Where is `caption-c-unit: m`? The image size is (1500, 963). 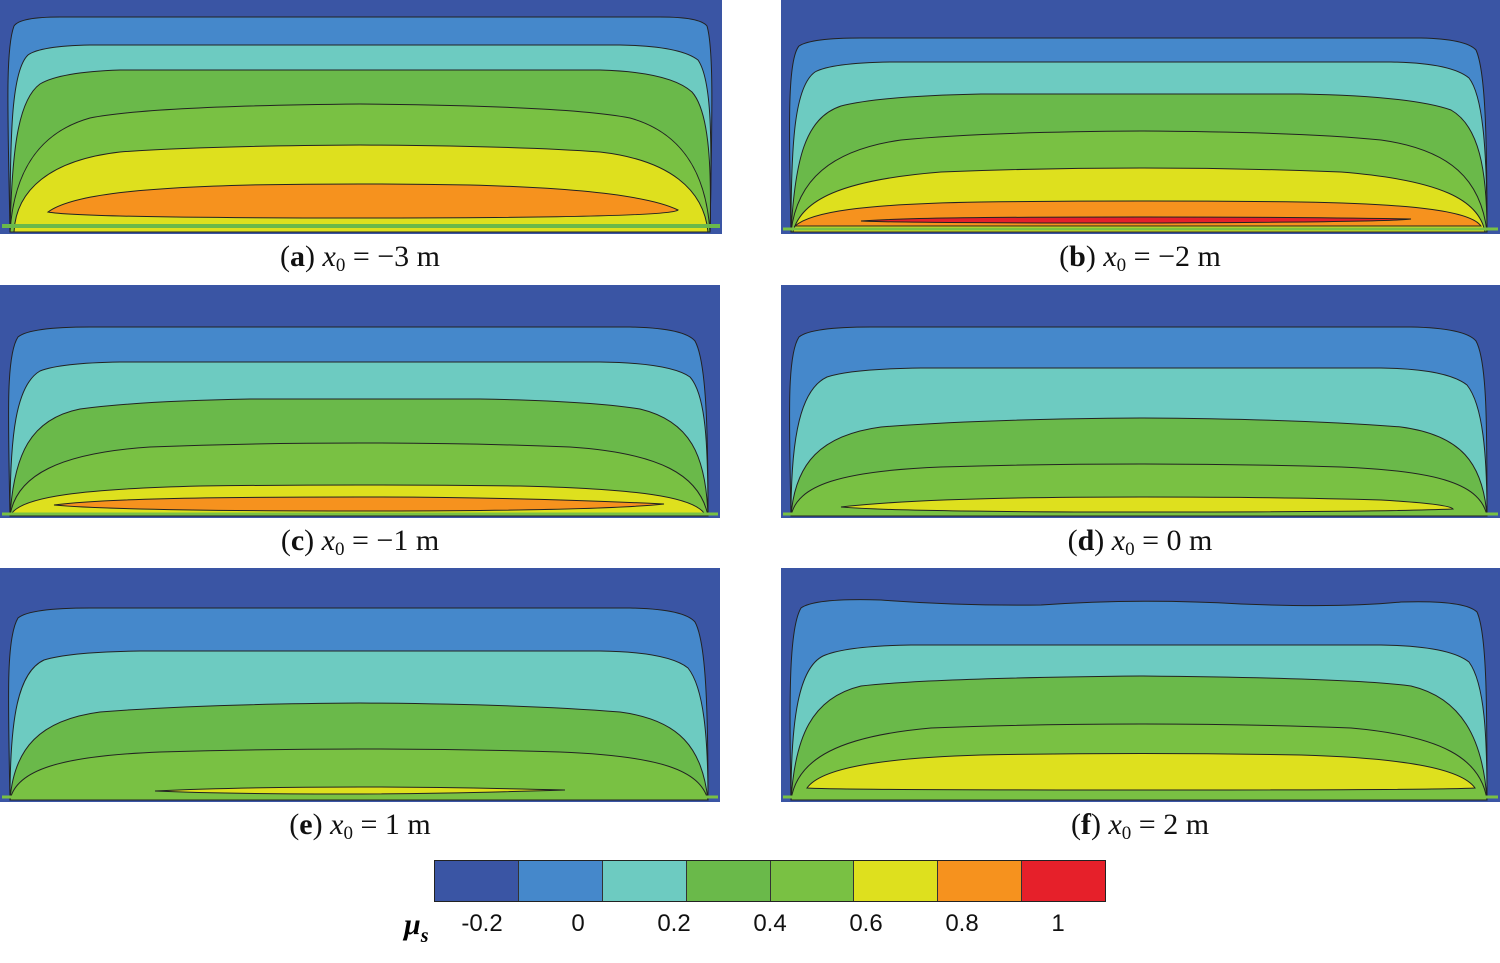
caption-c-unit: m is located at coordinates (427, 540).